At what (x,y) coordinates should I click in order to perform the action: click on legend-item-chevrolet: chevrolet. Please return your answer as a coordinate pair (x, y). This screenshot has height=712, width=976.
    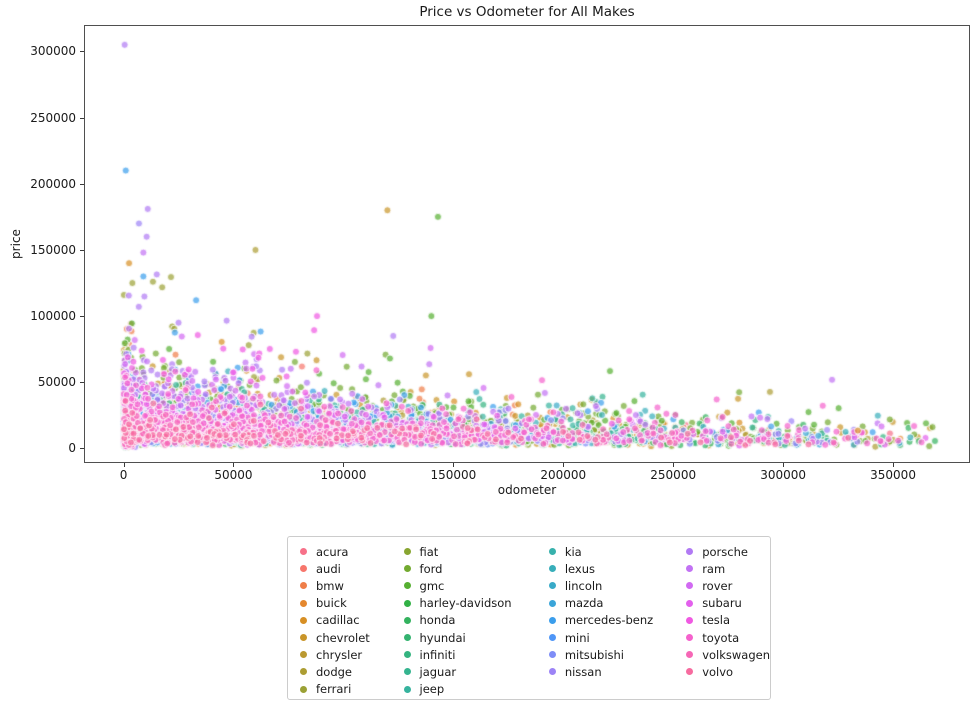
    Looking at the image, I should click on (352, 637).